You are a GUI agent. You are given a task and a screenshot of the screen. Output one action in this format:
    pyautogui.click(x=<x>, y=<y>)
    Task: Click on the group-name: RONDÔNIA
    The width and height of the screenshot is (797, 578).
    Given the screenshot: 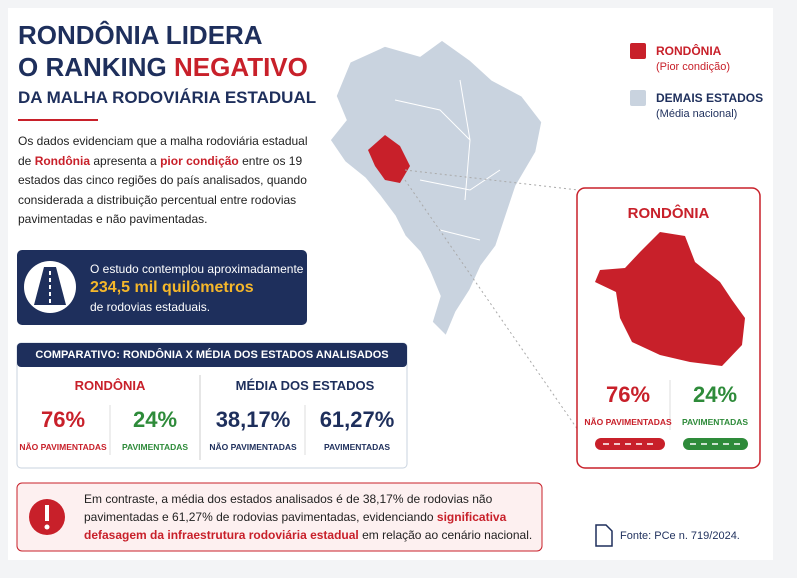 What is the action you would take?
    pyautogui.click(x=110, y=385)
    